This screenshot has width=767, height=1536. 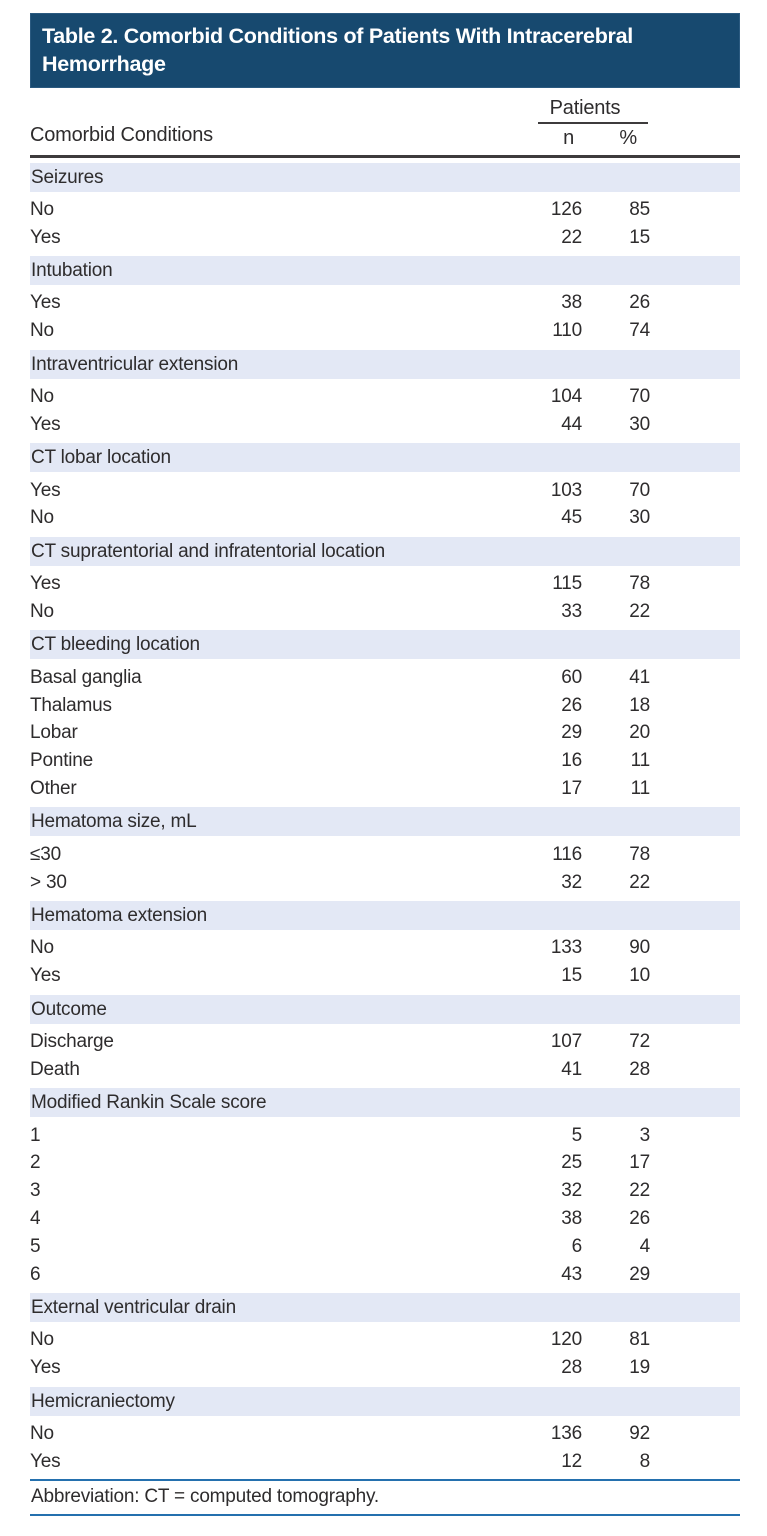 What do you see at coordinates (571, 1368) in the screenshot?
I see `cell-n: 28` at bounding box center [571, 1368].